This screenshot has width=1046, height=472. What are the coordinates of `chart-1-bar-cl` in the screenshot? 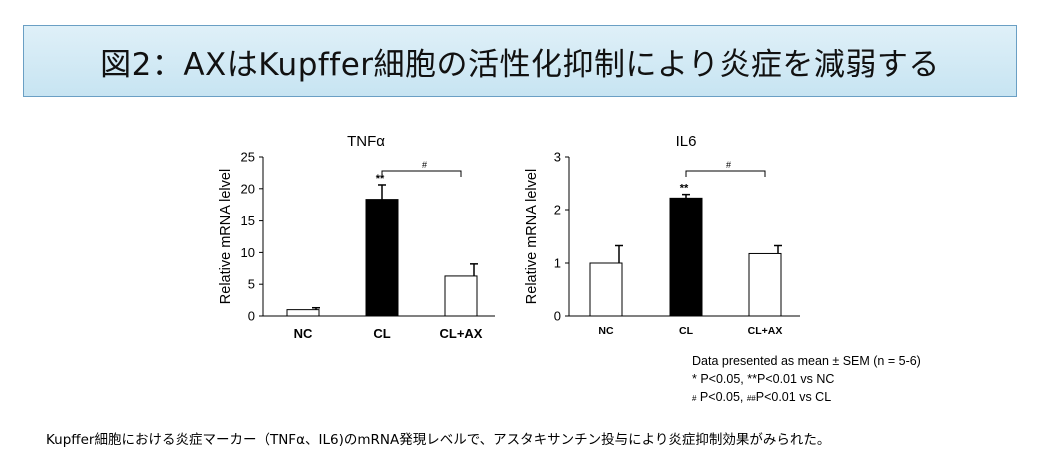 It's located at (382, 258).